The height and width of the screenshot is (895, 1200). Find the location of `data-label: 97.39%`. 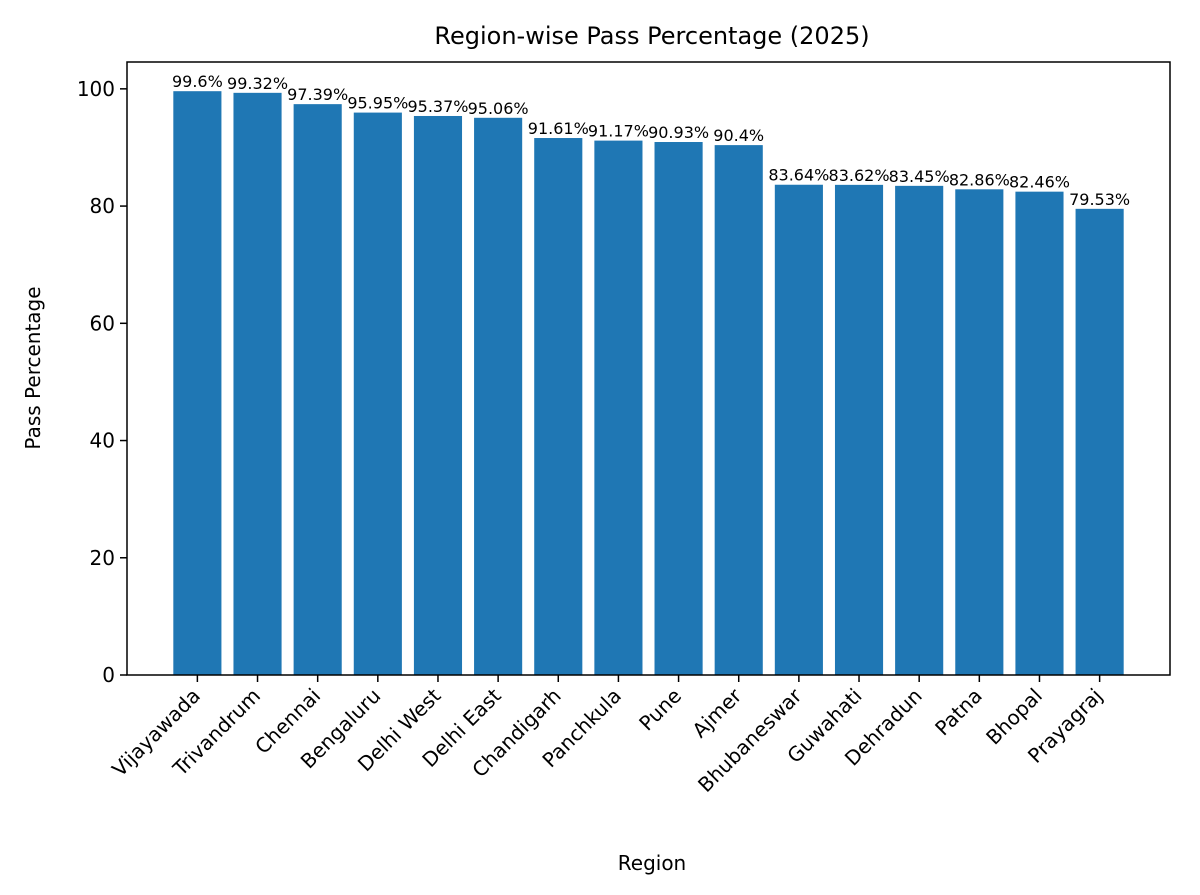

data-label: 97.39% is located at coordinates (317, 94).